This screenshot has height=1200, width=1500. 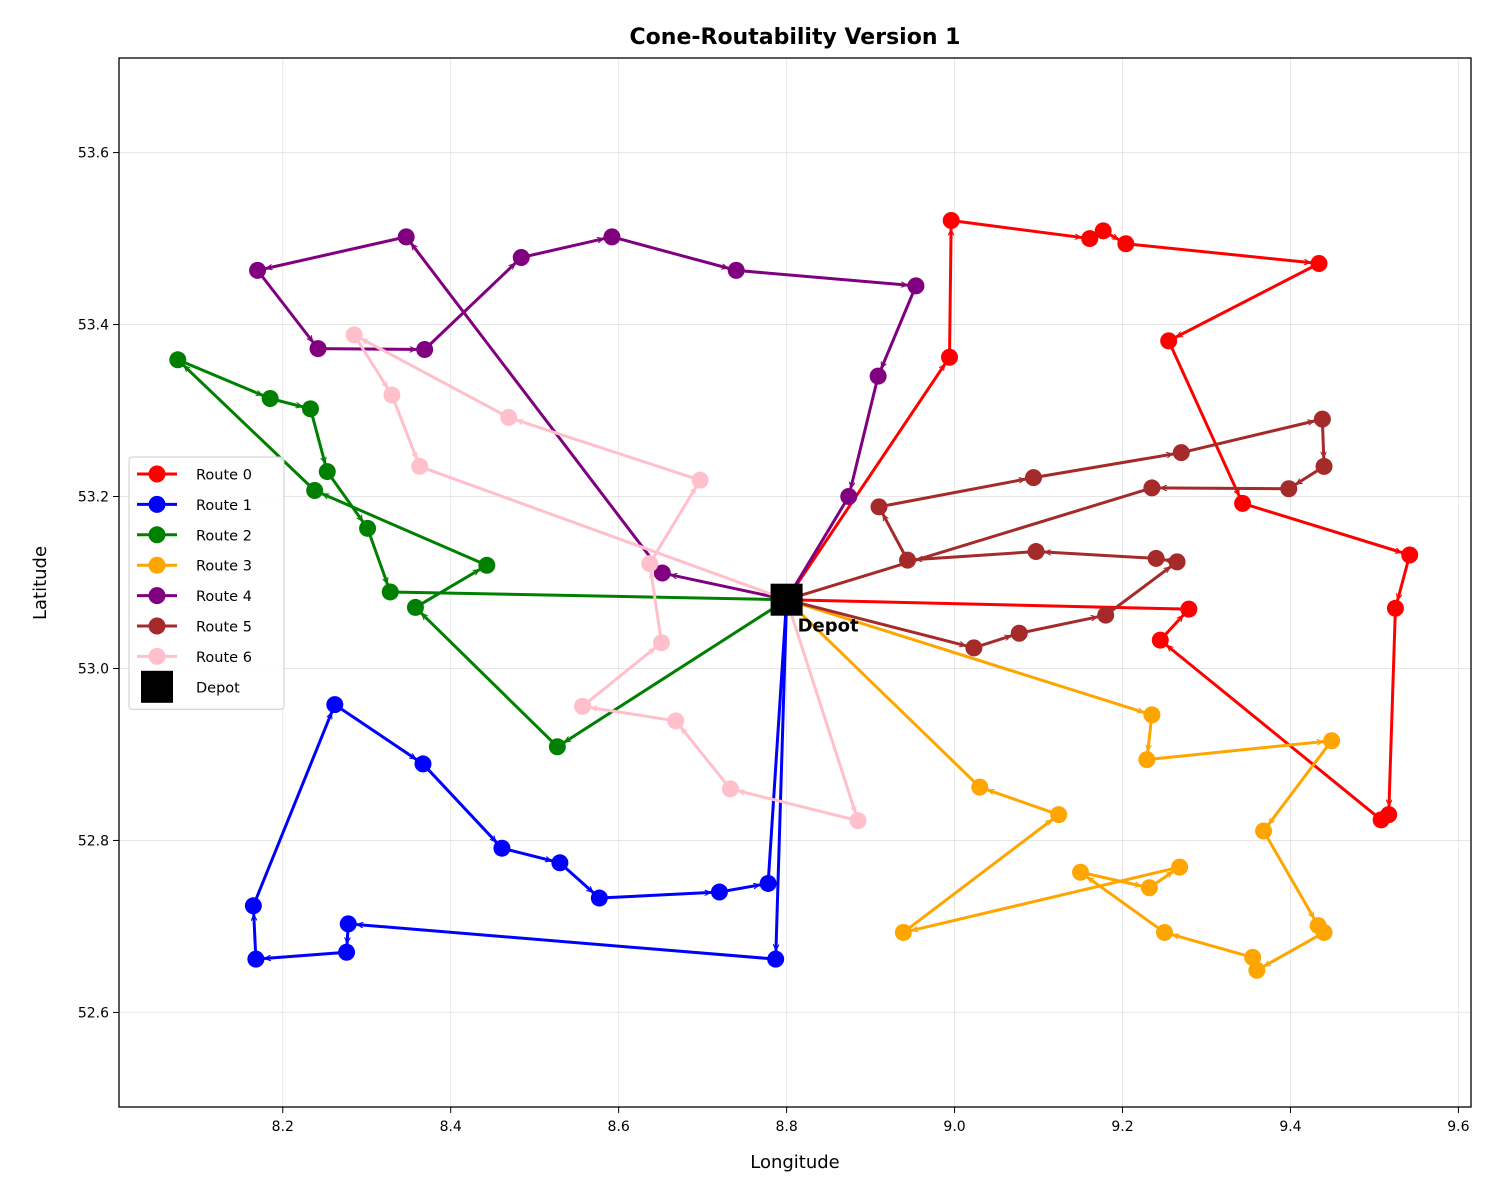 I want to click on legend-label: Route 2, so click(x=224, y=536).